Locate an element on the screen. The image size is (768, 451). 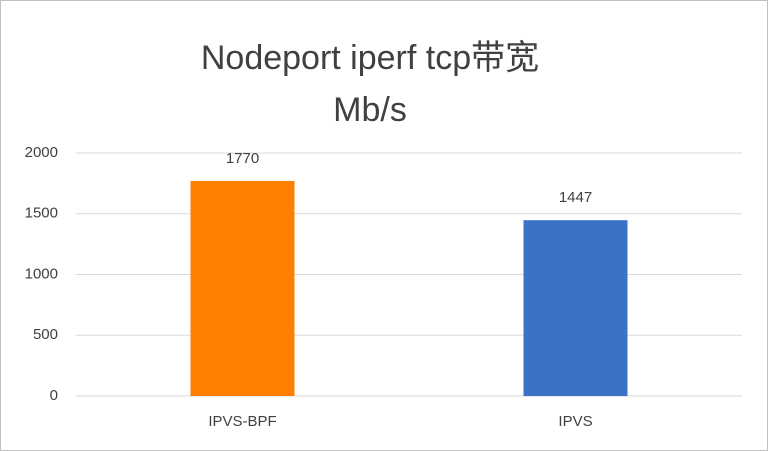
y-tick-label: 0 is located at coordinates (54, 395).